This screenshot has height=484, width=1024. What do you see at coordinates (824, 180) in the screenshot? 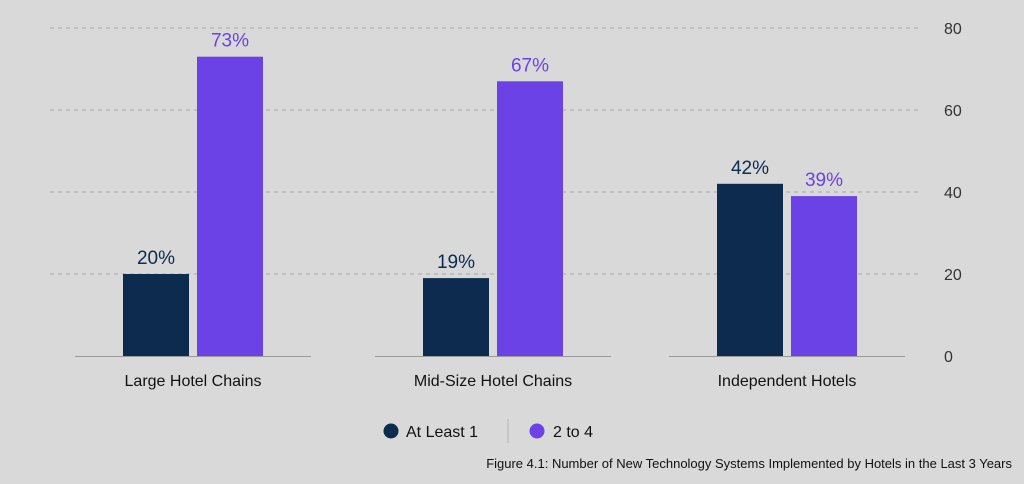
I see `data-label: 39%` at bounding box center [824, 180].